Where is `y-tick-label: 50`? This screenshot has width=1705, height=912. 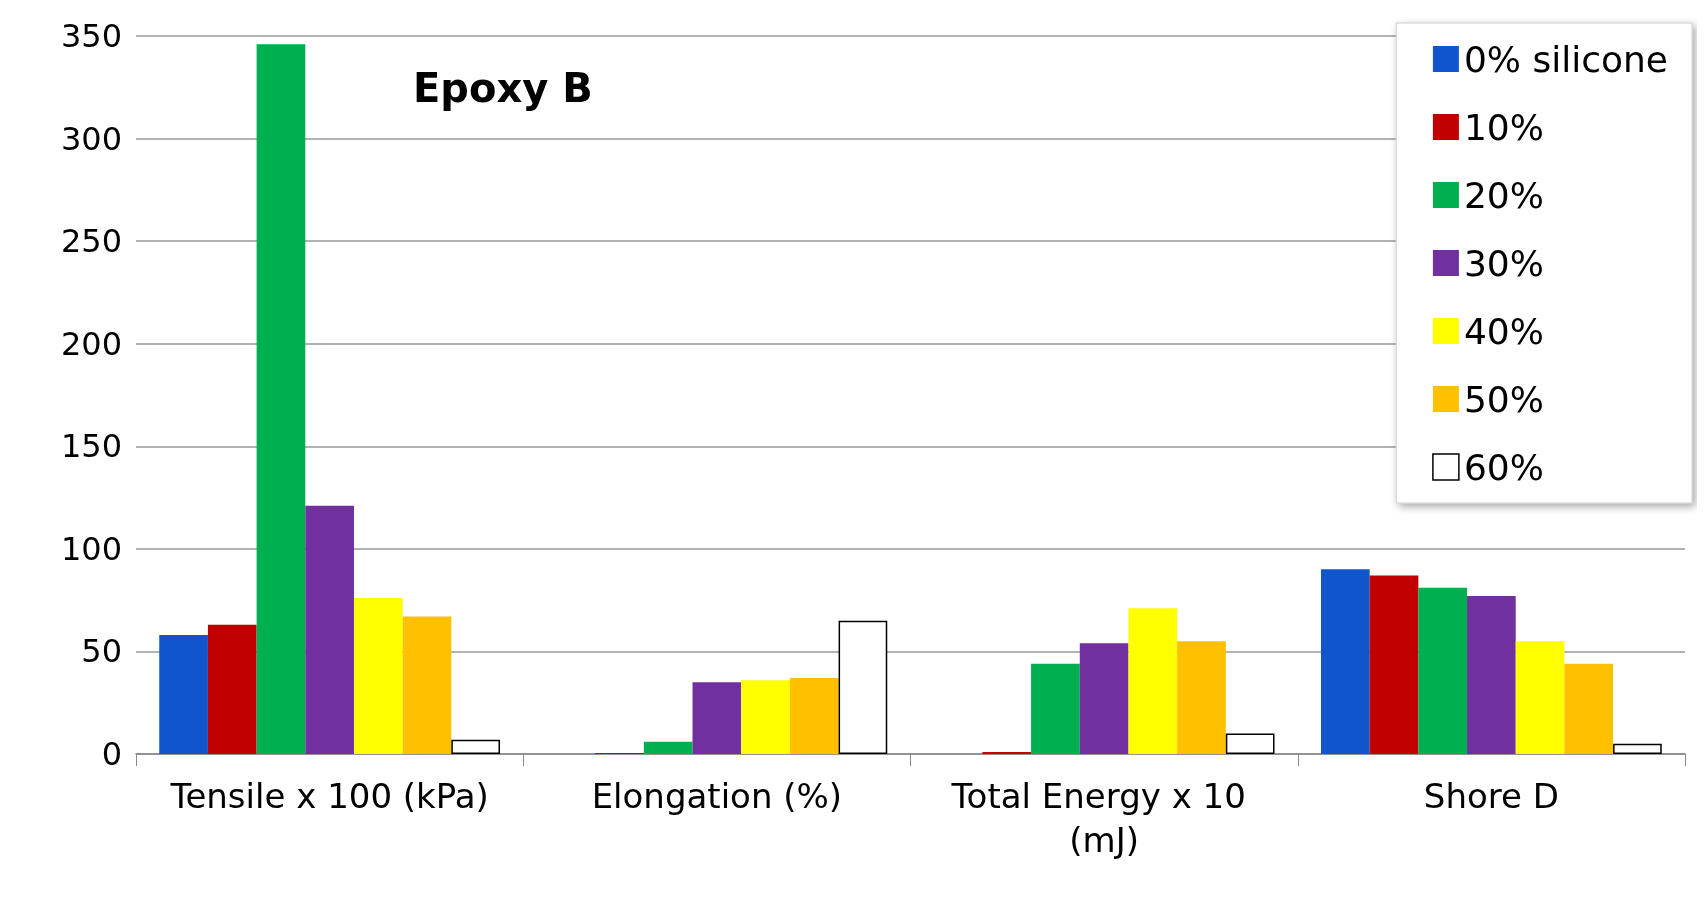
y-tick-label: 50 is located at coordinates (101, 651).